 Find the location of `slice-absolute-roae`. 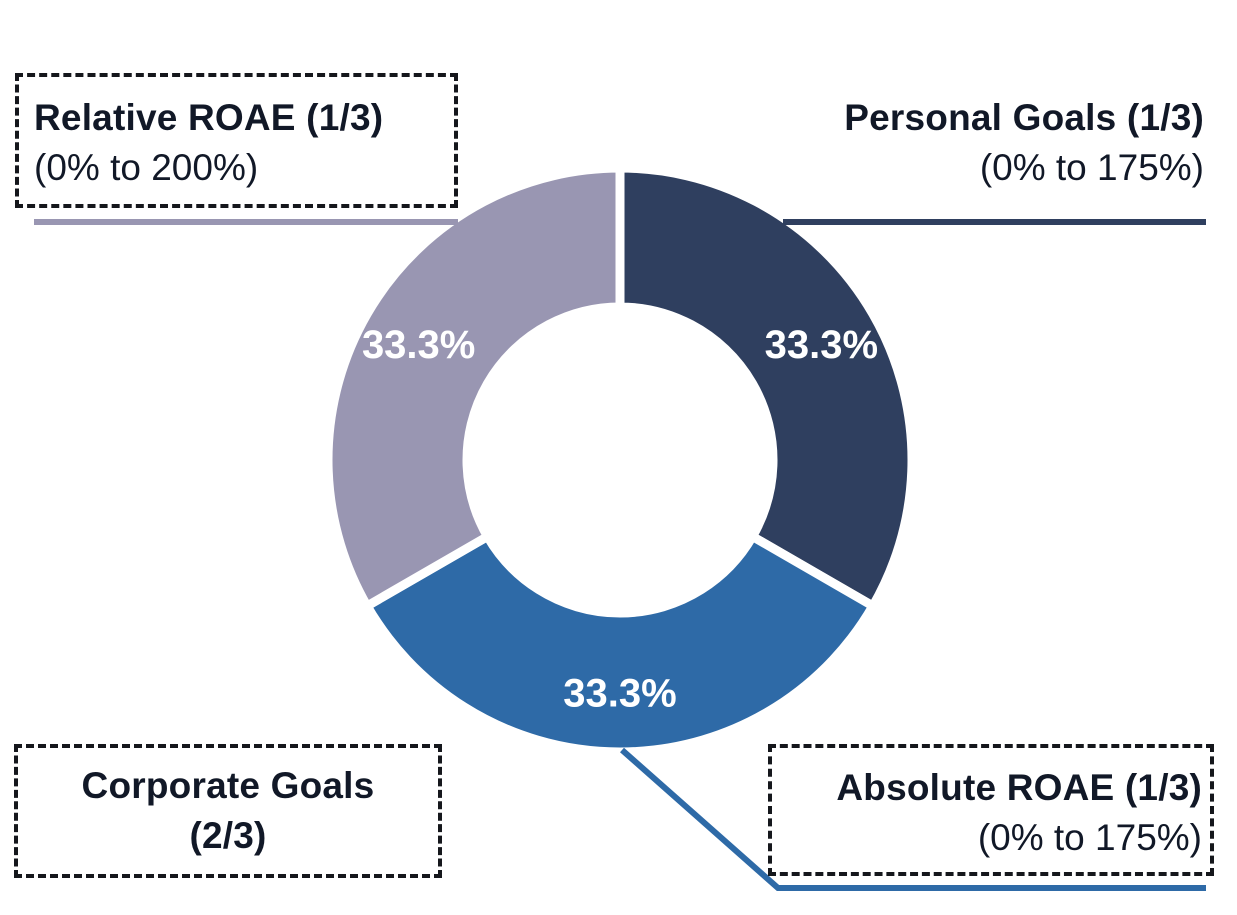

slice-absolute-roae is located at coordinates (620, 643).